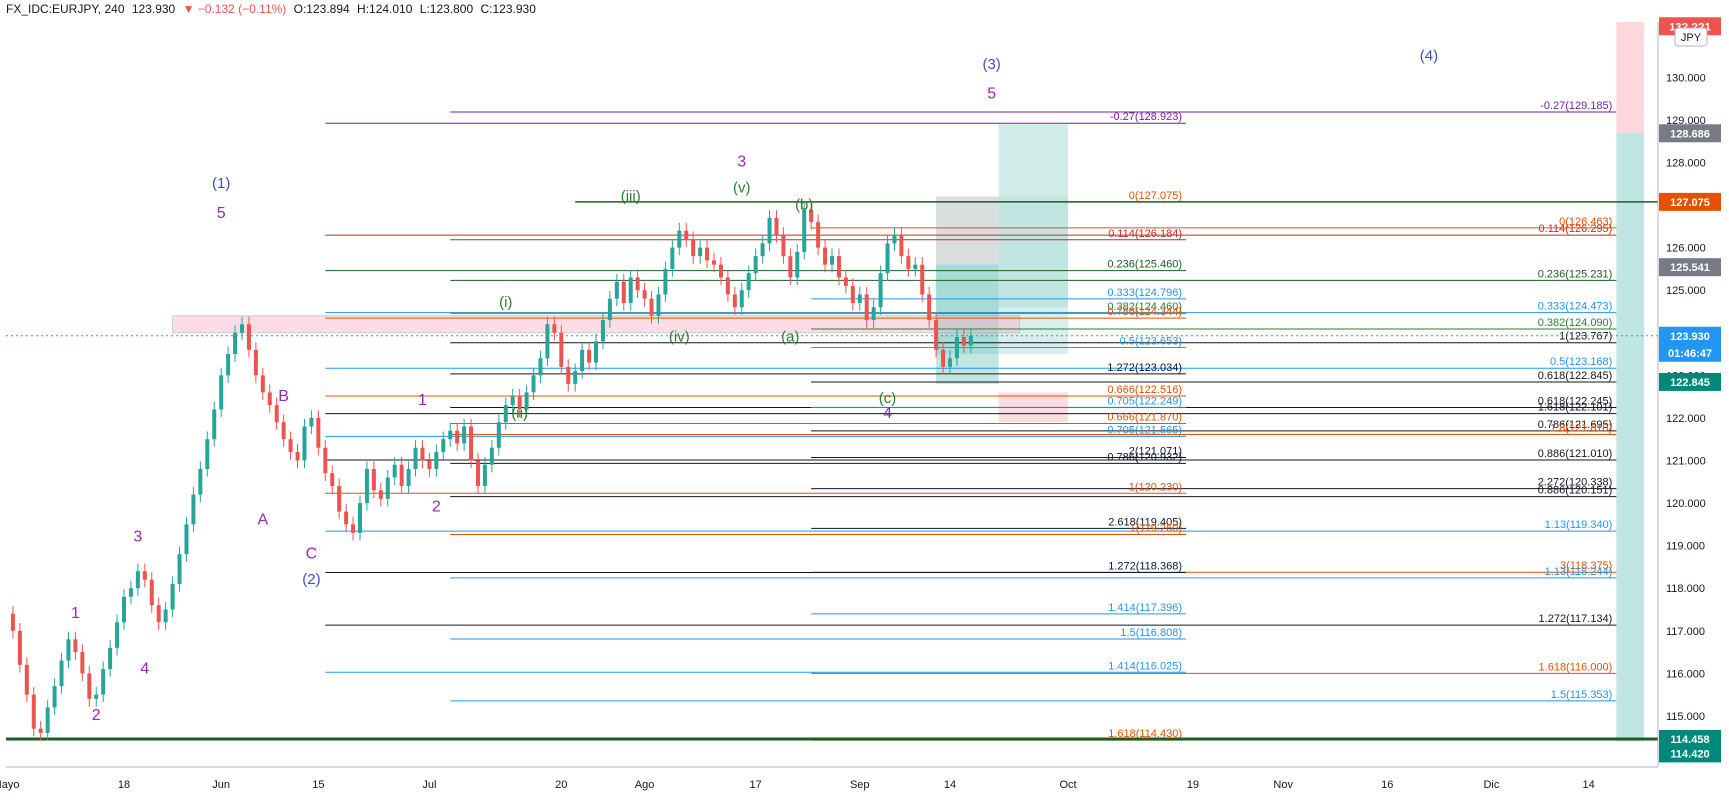 This screenshot has width=1729, height=807. What do you see at coordinates (645, 785) in the screenshot?
I see `x-tick-label: Ago` at bounding box center [645, 785].